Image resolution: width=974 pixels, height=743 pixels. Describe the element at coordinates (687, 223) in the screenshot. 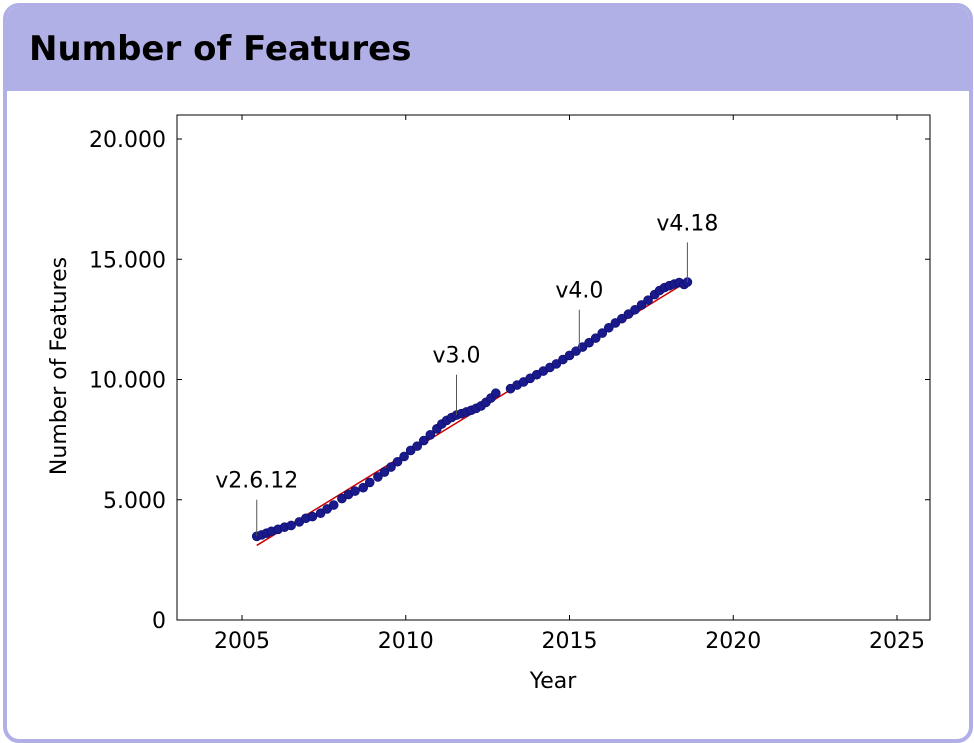

I see `annotation-label: v4.18` at that location.